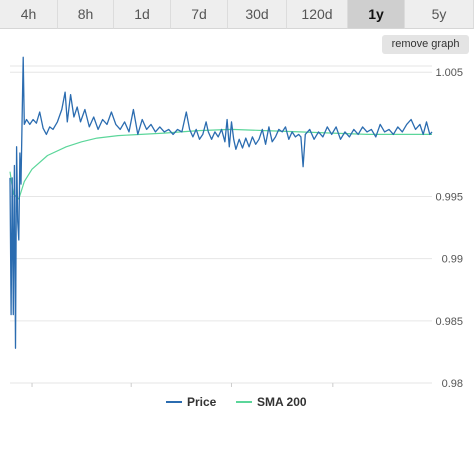 This screenshot has height=455, width=474. What do you see at coordinates (282, 402) in the screenshot?
I see `legend-label-sma: SMA 200` at bounding box center [282, 402].